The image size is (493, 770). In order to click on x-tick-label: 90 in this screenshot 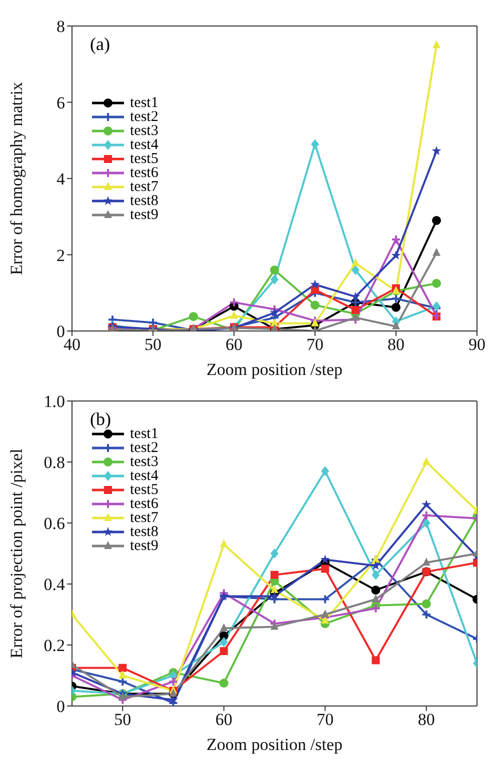, I will do `click(477, 344)`.